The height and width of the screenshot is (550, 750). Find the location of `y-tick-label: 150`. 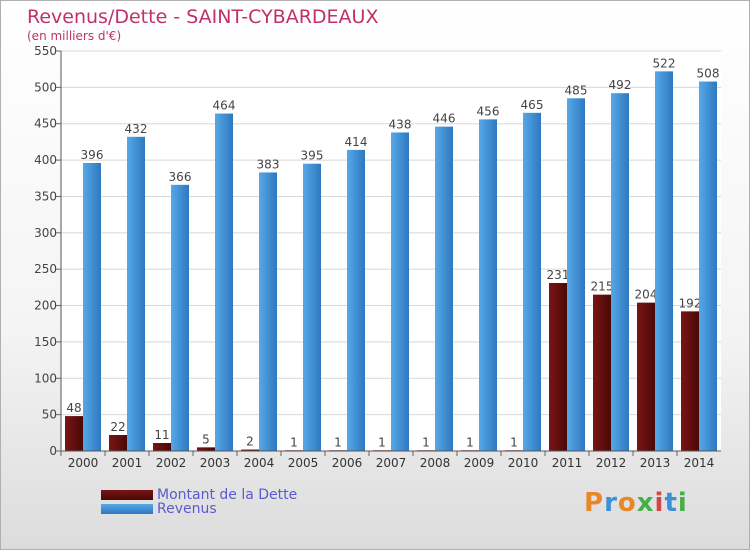

y-tick-label: 150 is located at coordinates (45, 342).